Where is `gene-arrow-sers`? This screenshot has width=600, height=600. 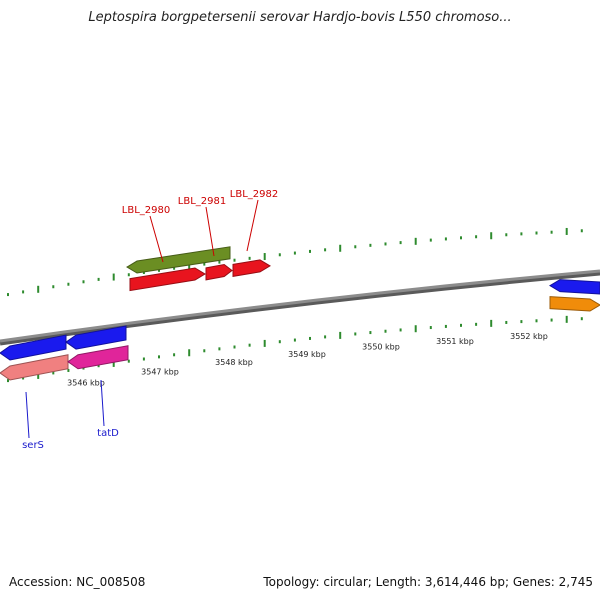 gene-arrow-sers is located at coordinates (33, 347).